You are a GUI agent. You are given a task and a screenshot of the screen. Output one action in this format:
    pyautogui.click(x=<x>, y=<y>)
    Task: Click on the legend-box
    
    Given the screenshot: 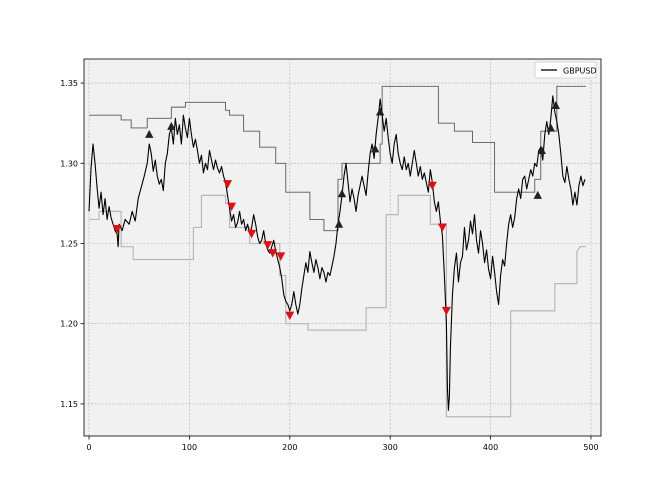 What is the action you would take?
    pyautogui.click(x=565, y=70)
    